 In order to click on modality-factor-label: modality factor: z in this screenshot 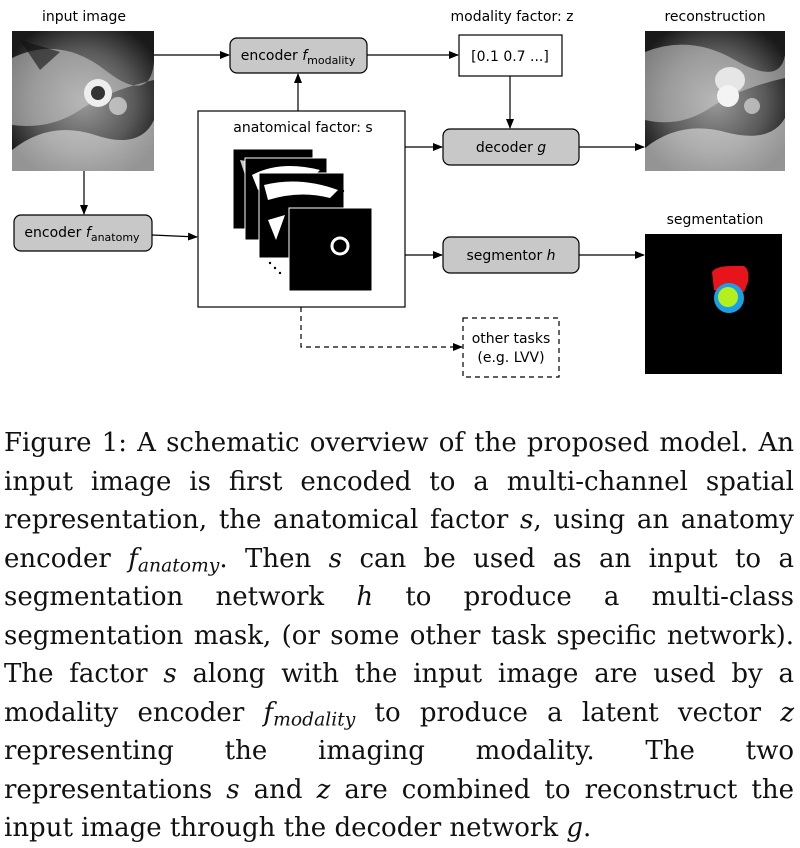, I will do `click(512, 17)`.